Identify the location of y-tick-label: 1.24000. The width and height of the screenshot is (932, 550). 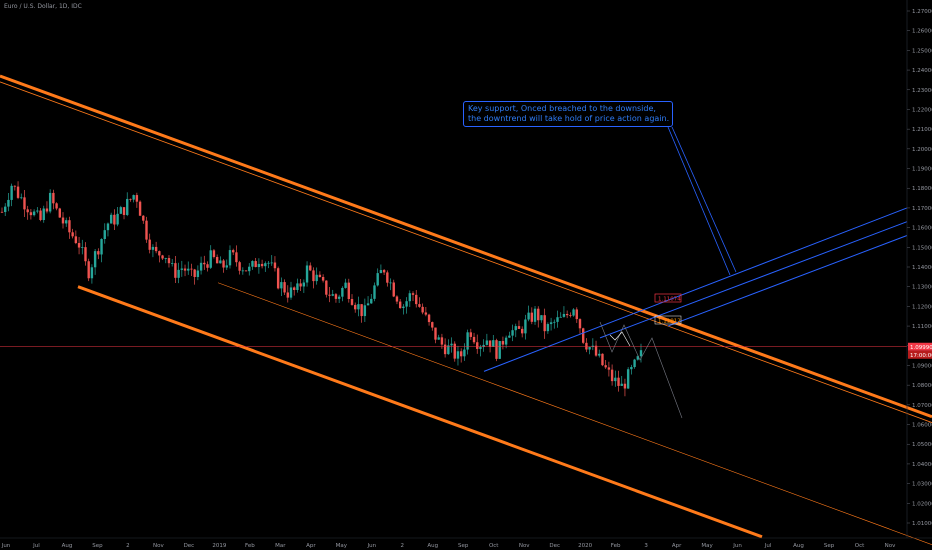
(922, 71).